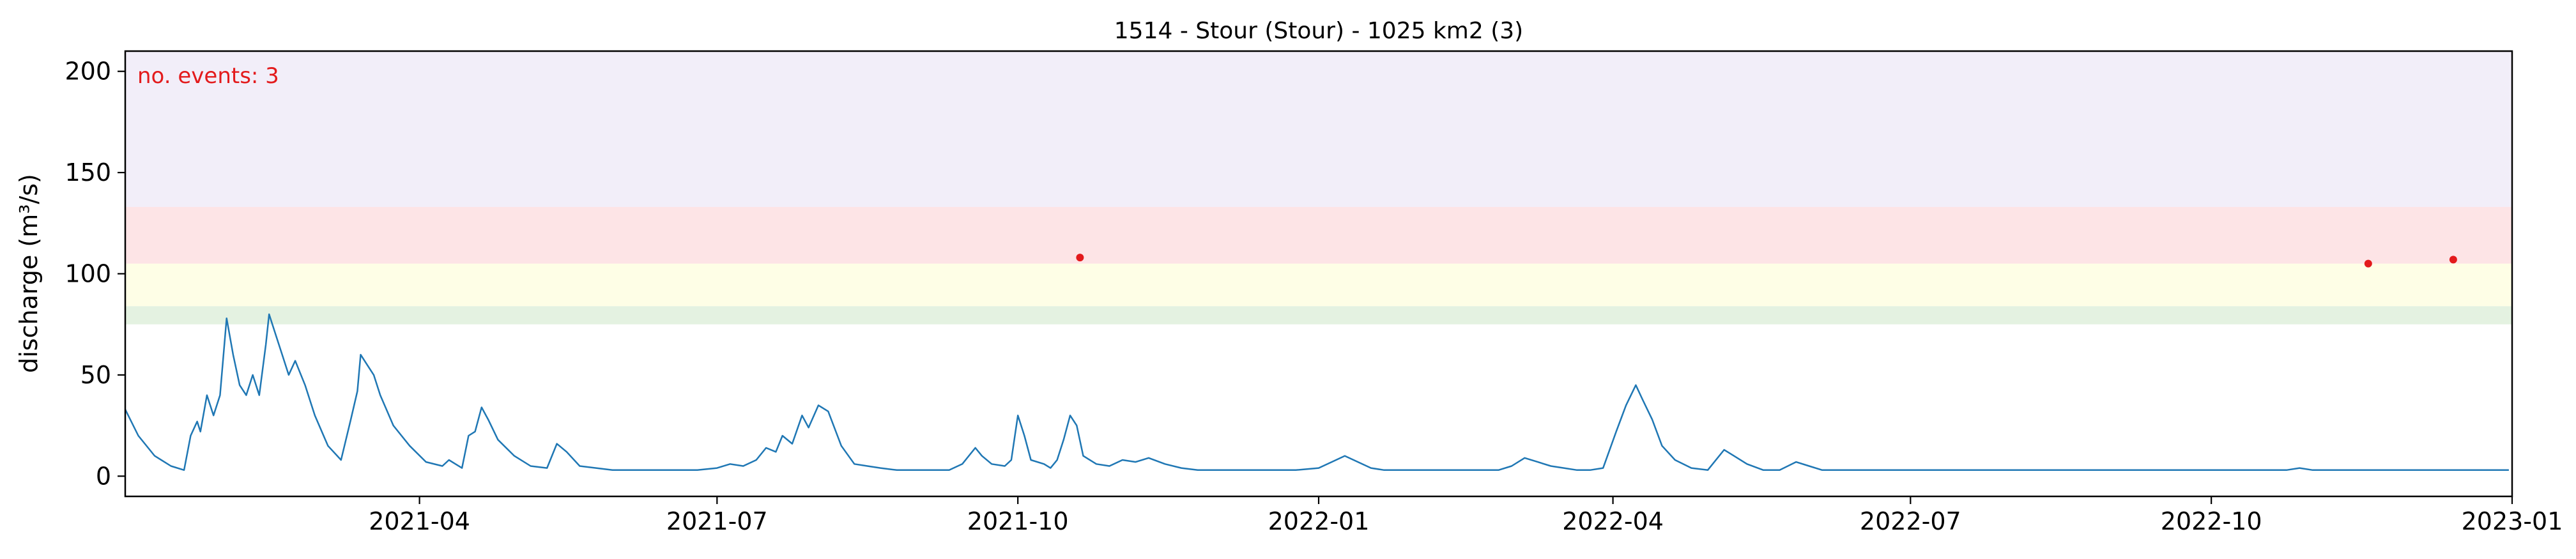  What do you see at coordinates (717, 521) in the screenshot?
I see `x-tick-label: 2021-07` at bounding box center [717, 521].